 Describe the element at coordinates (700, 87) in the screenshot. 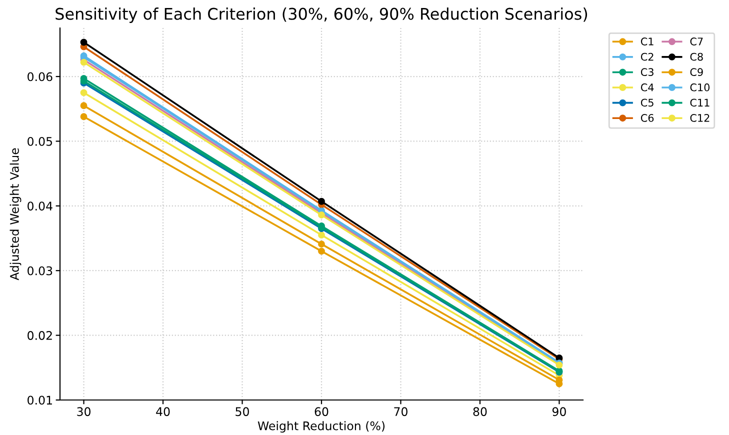

I see `legend-label: C10` at that location.